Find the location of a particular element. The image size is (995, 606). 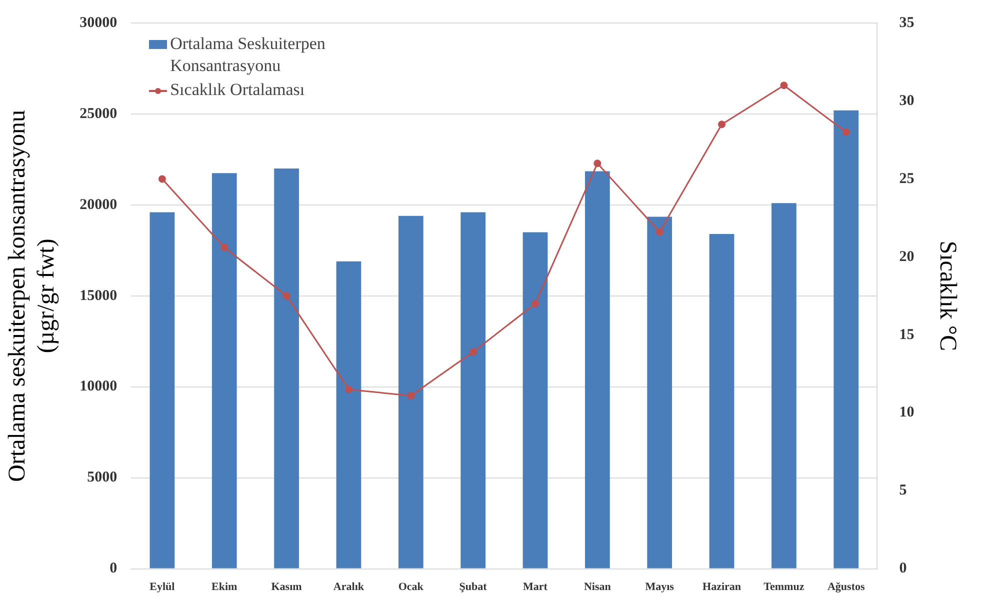

x-tick-label: Kasım is located at coordinates (286, 587).